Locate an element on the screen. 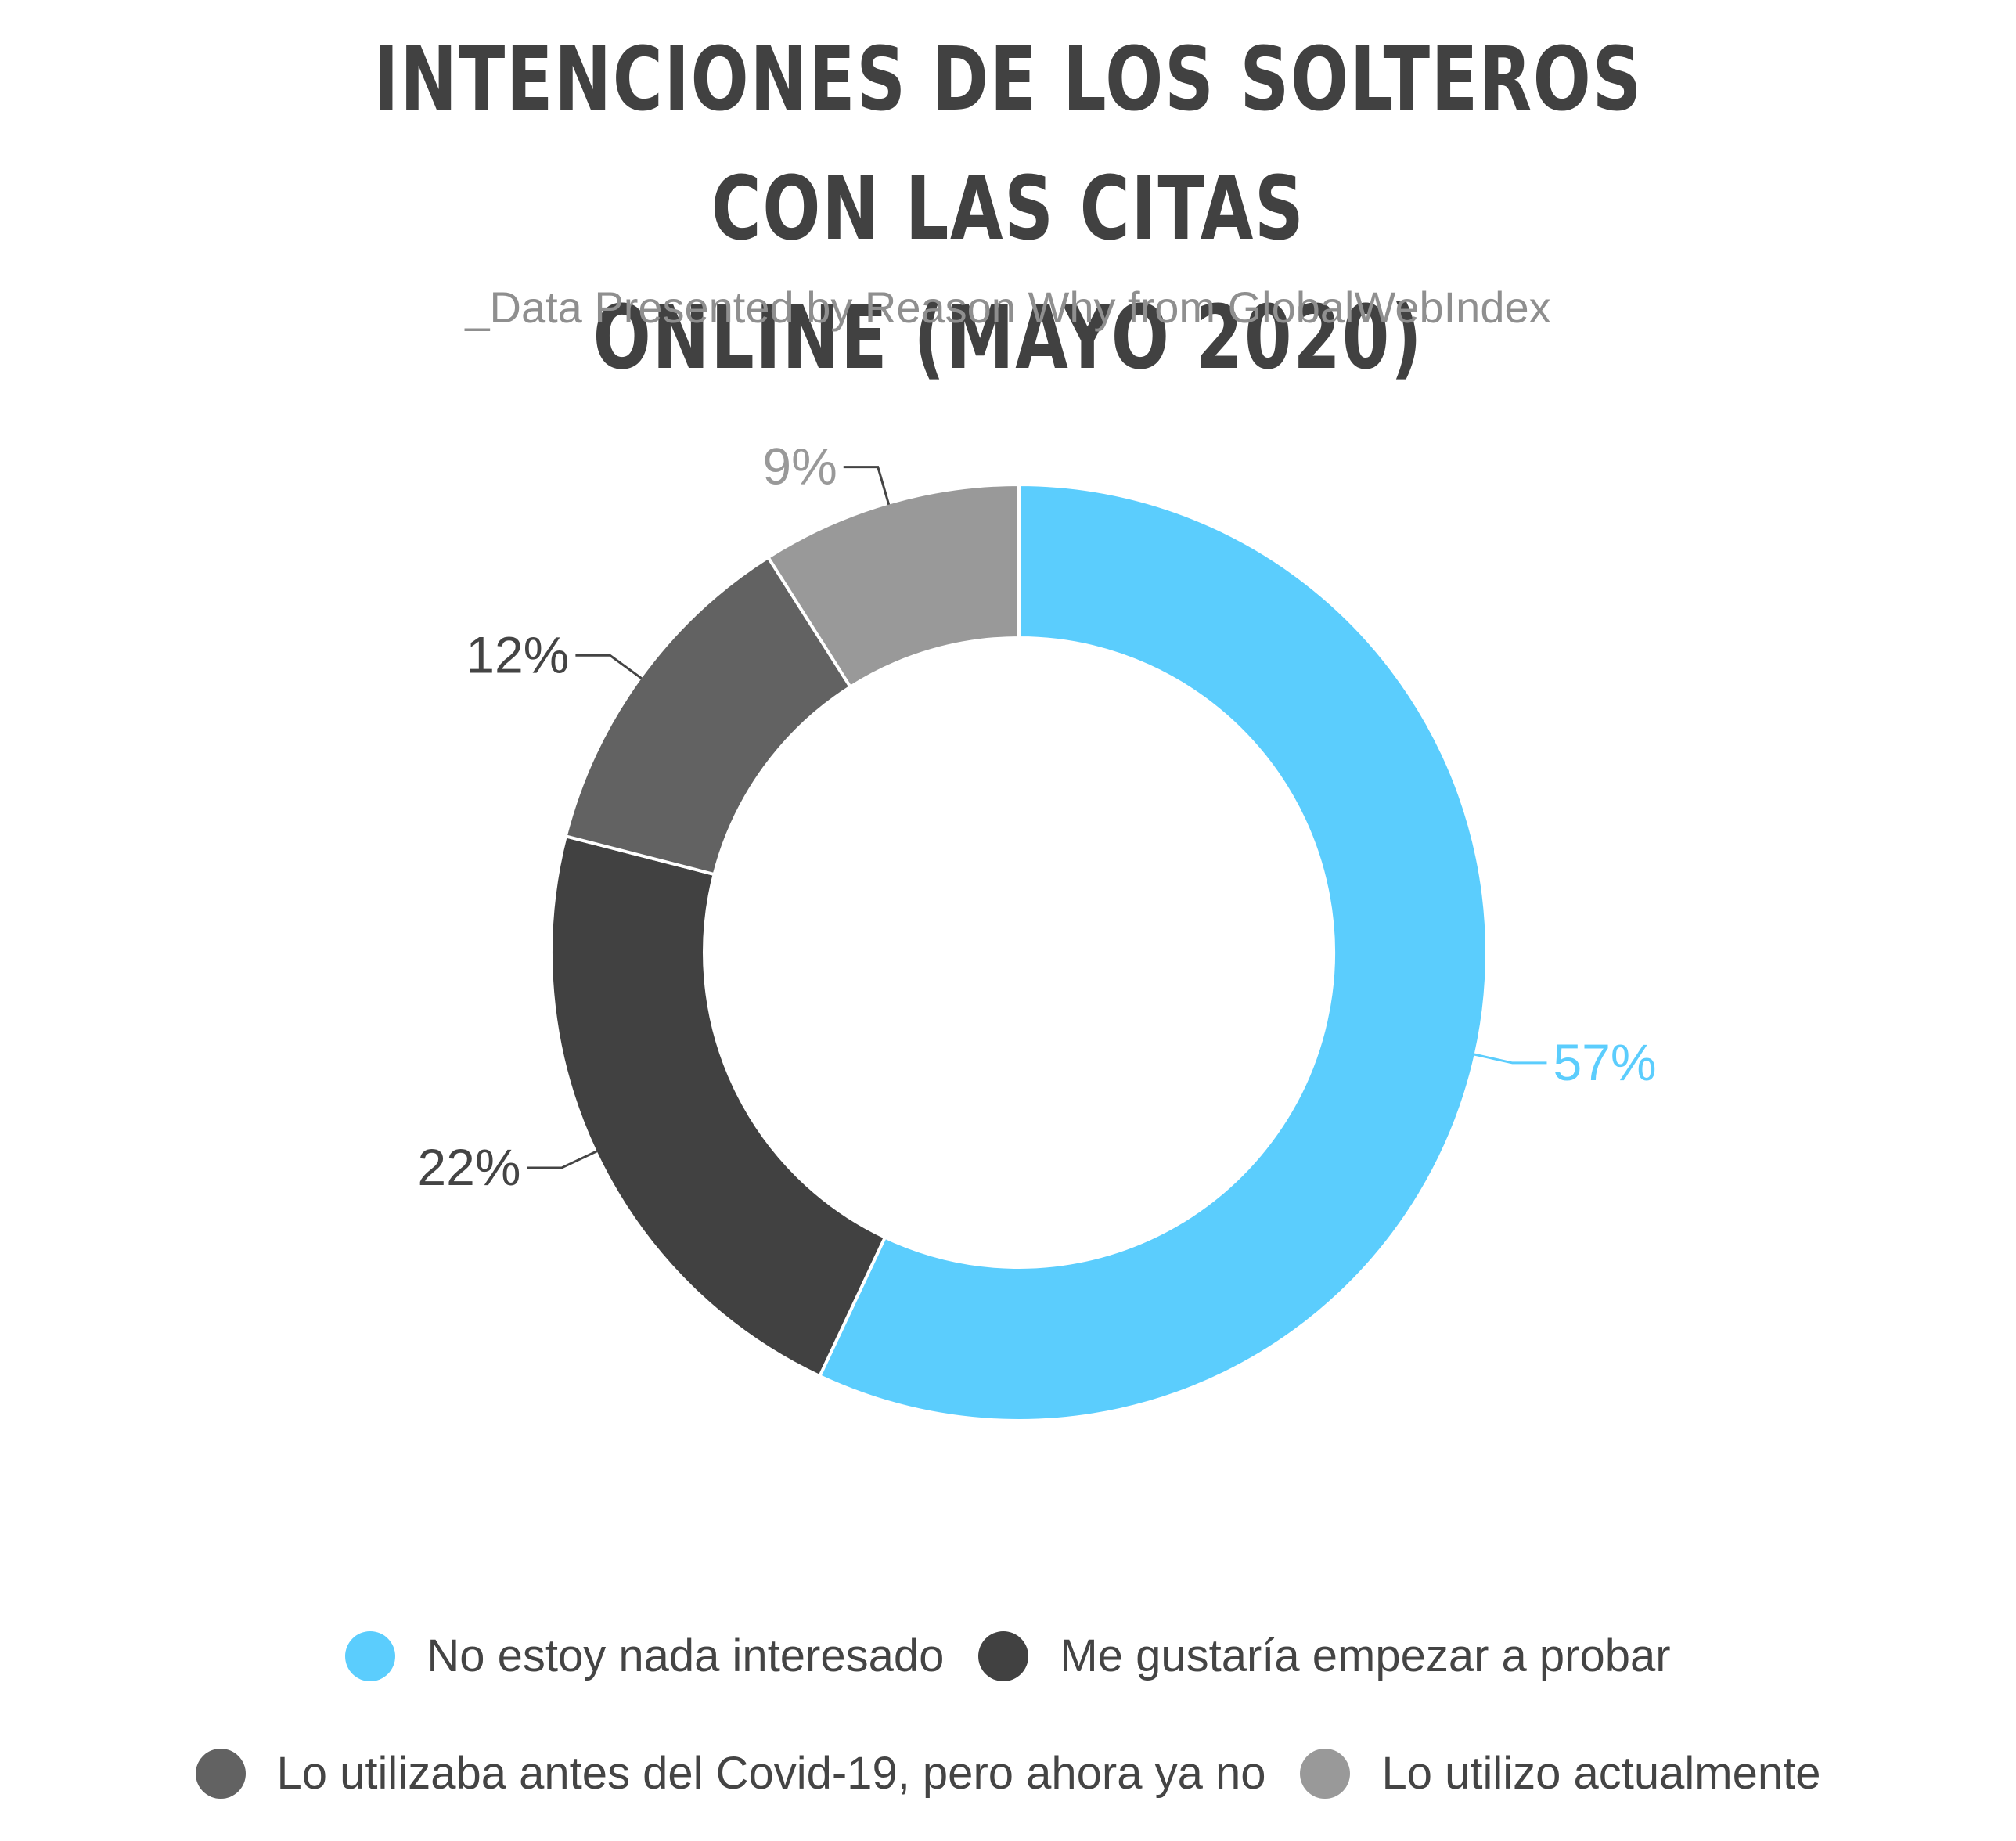 This screenshot has height=1841, width=2016. label-22: 22% is located at coordinates (468, 1167).